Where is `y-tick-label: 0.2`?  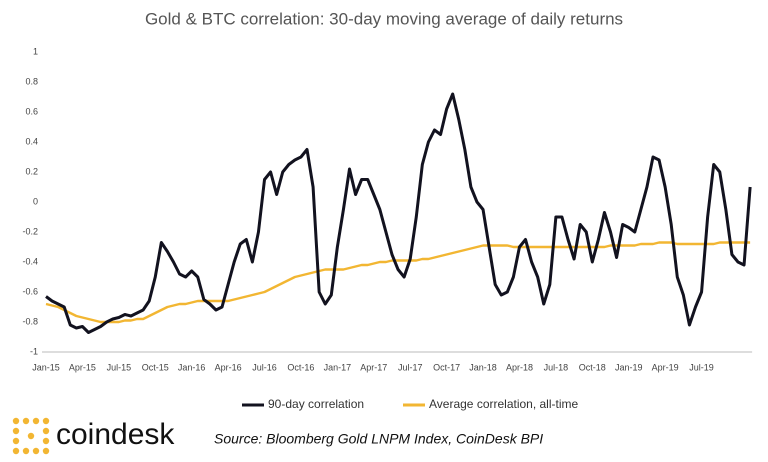
y-tick-label: 0.2 is located at coordinates (31, 171).